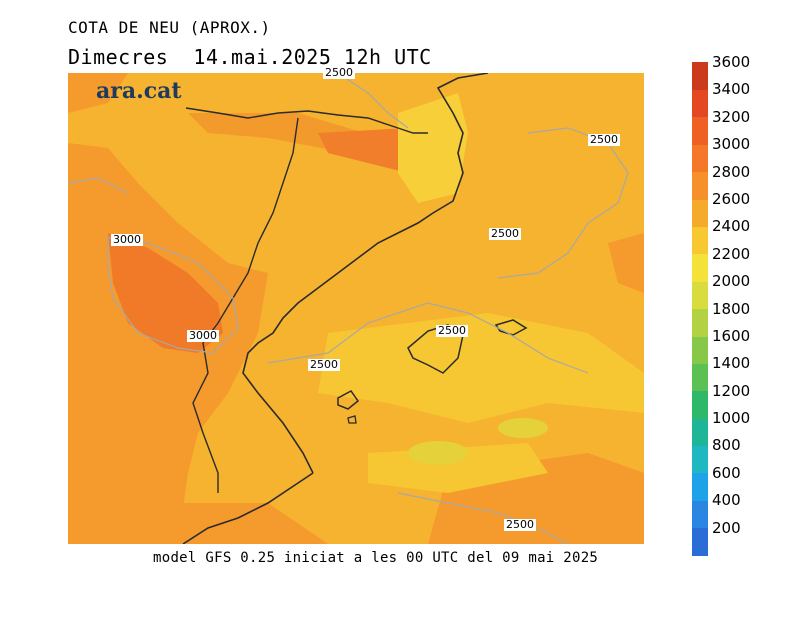  I want to click on legend-label: 800, so click(726, 445).